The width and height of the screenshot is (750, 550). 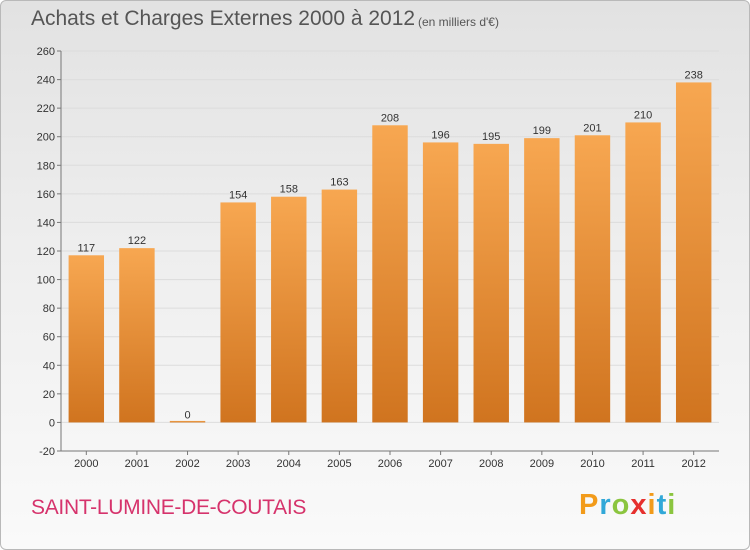 I want to click on x-tick-label: 2004, so click(x=289, y=464).